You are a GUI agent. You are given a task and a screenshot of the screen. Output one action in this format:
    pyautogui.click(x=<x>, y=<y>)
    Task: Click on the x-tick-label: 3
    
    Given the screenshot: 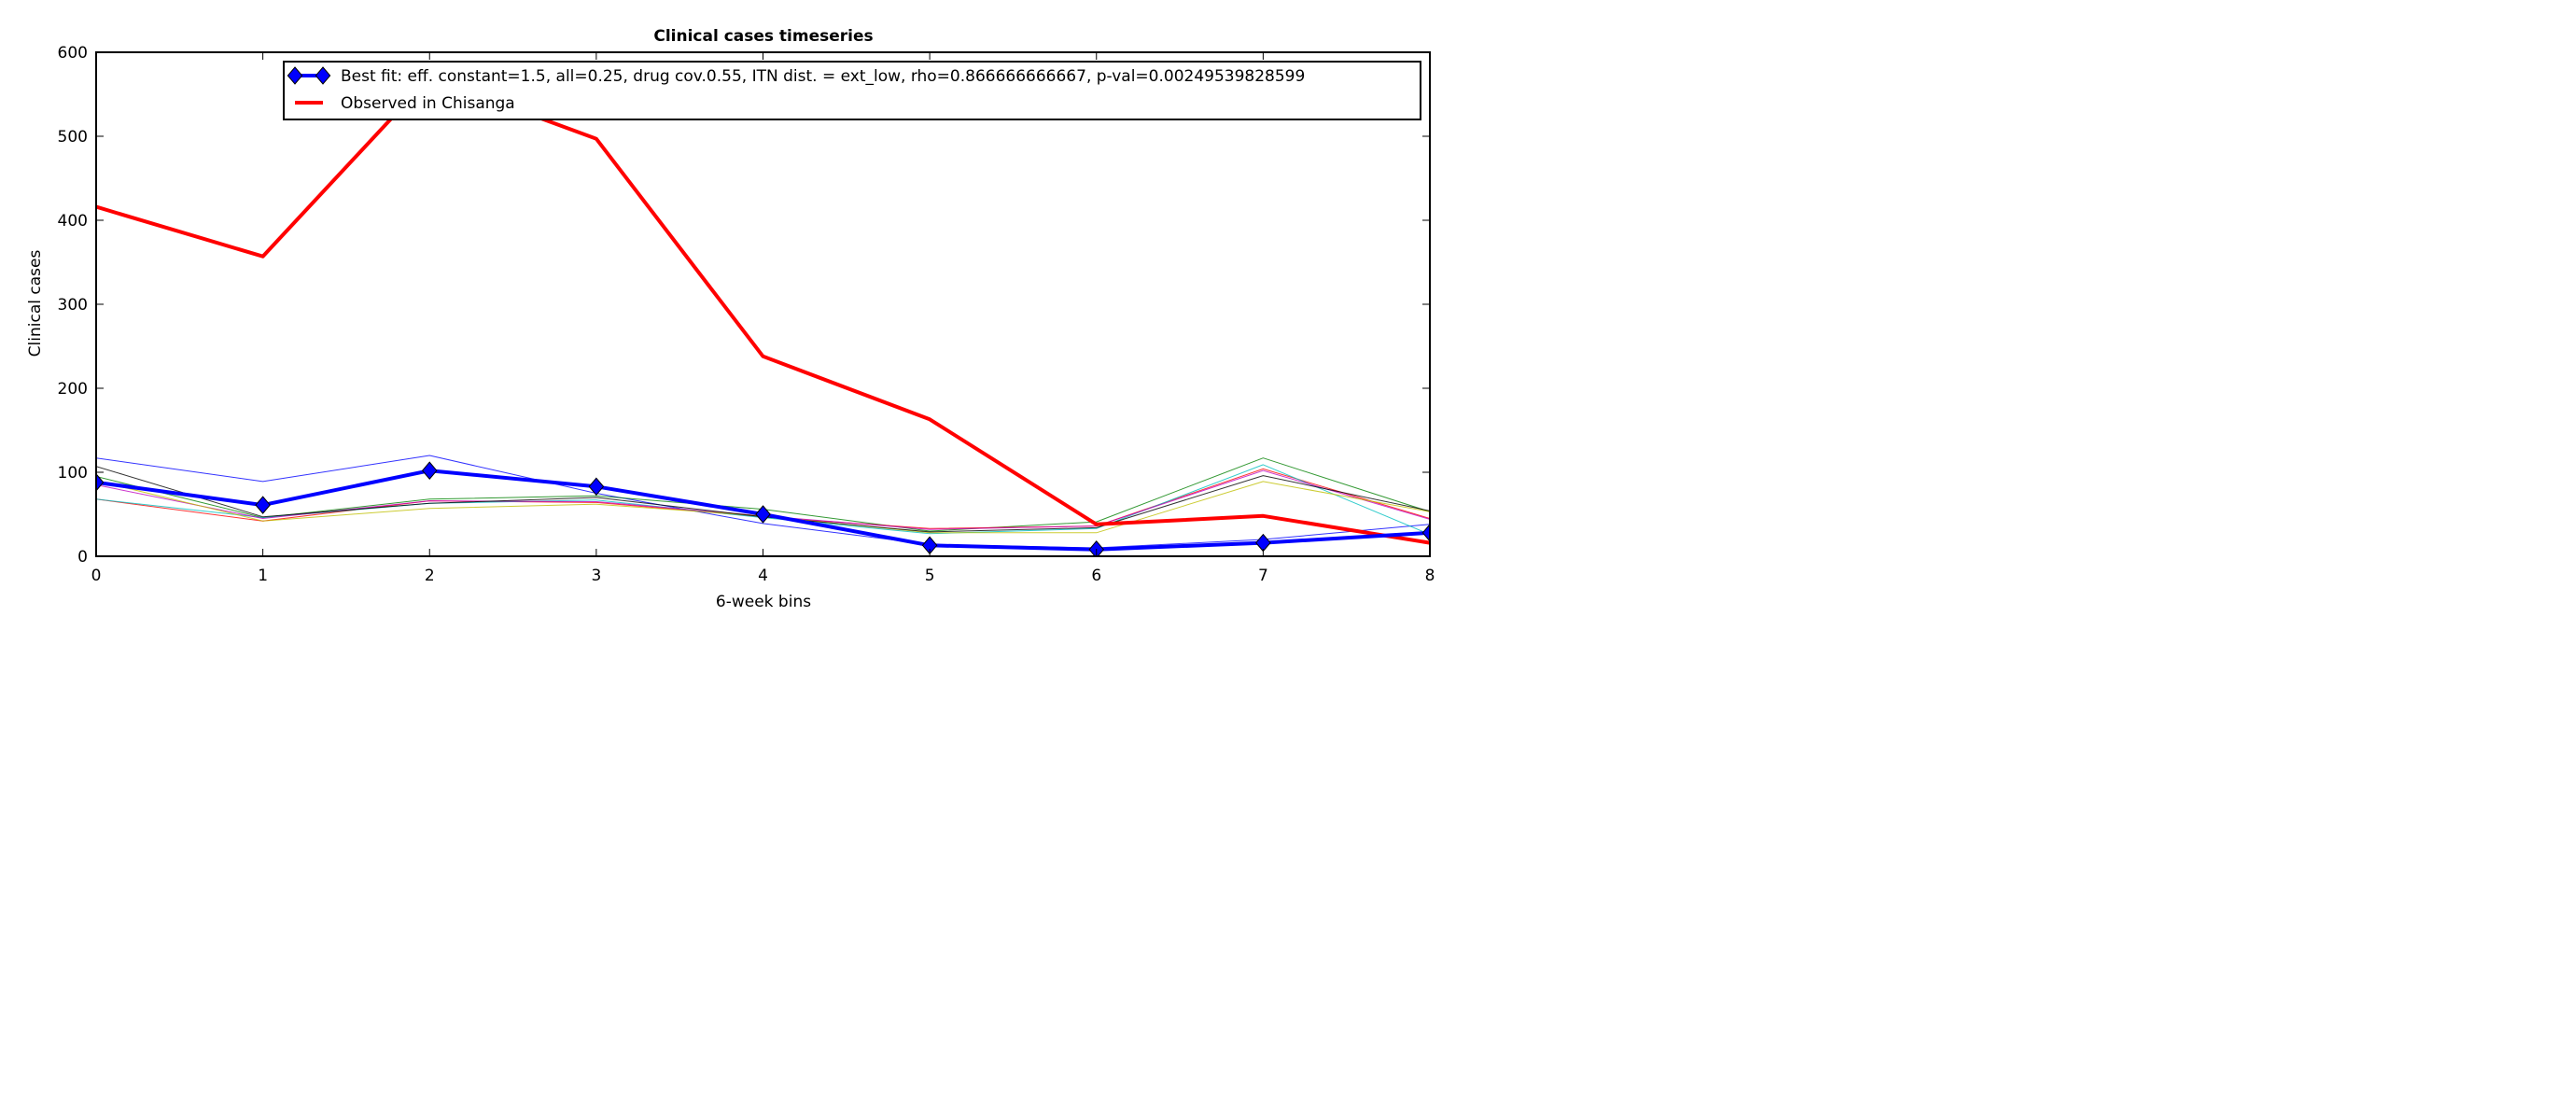 What is the action you would take?
    pyautogui.click(x=596, y=576)
    